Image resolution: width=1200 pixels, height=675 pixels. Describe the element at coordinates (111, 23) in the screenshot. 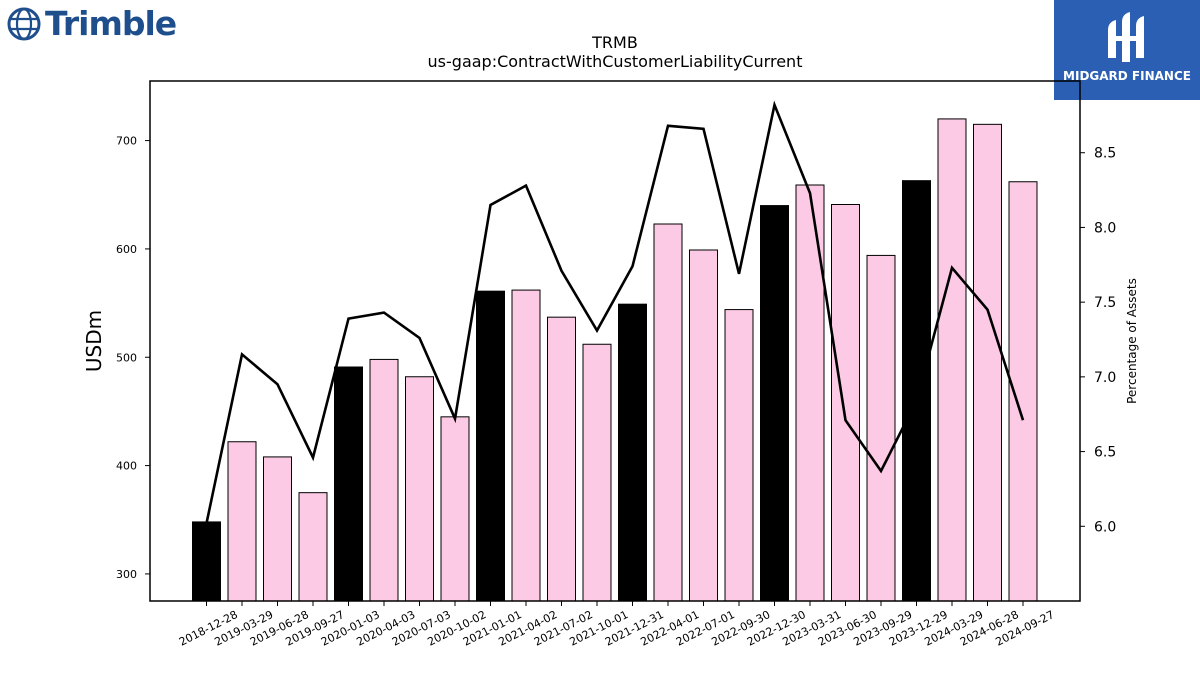

I see `trimble-wordmark: Trimble` at that location.